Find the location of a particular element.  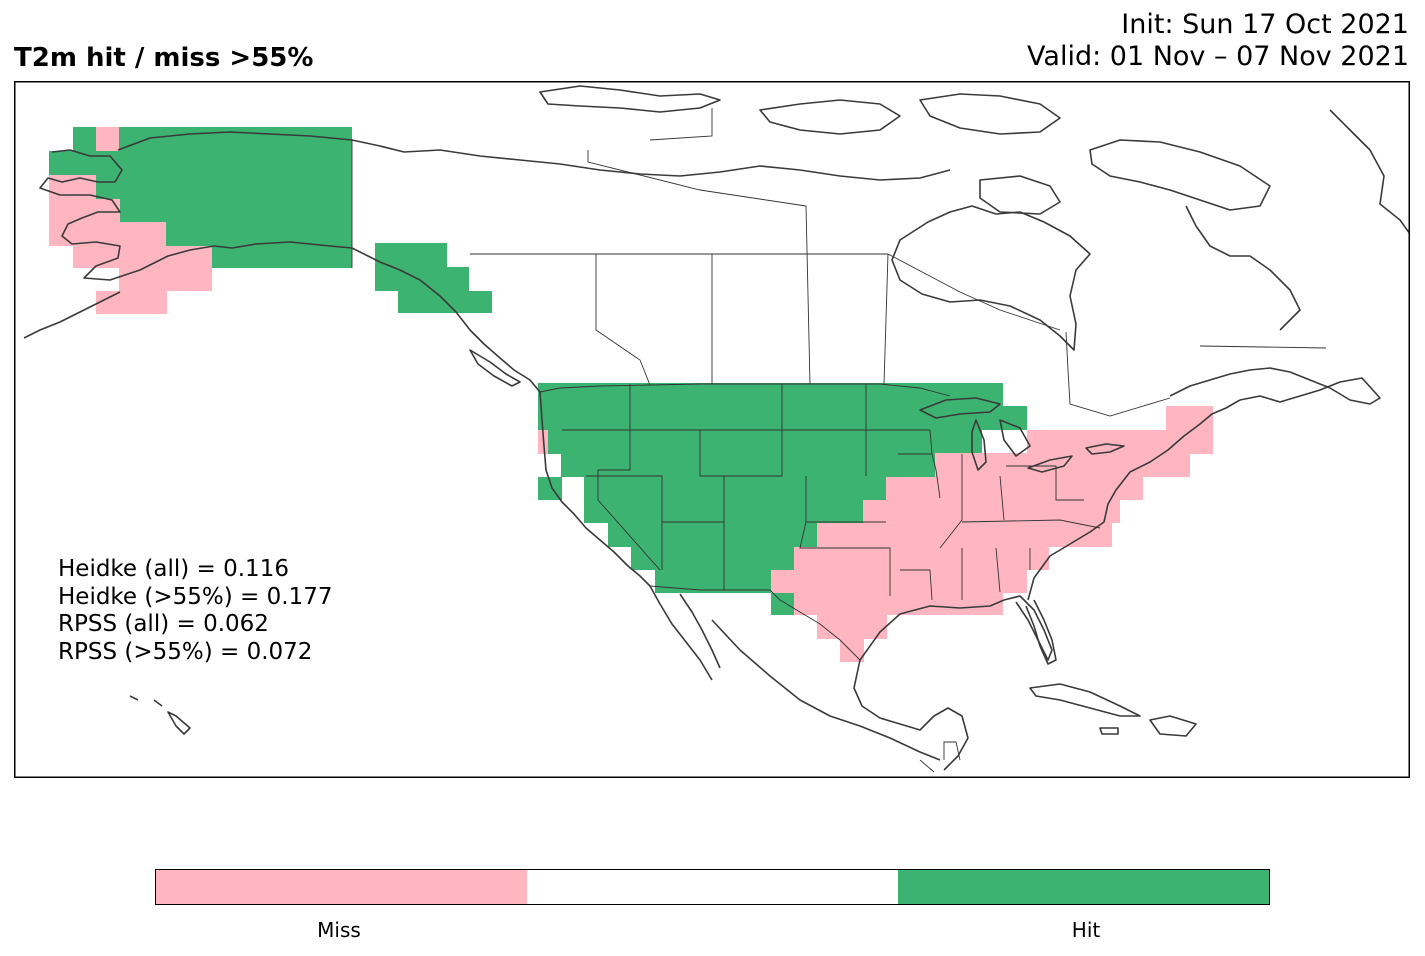

quebec-labrador is located at coordinates (1196, 374).